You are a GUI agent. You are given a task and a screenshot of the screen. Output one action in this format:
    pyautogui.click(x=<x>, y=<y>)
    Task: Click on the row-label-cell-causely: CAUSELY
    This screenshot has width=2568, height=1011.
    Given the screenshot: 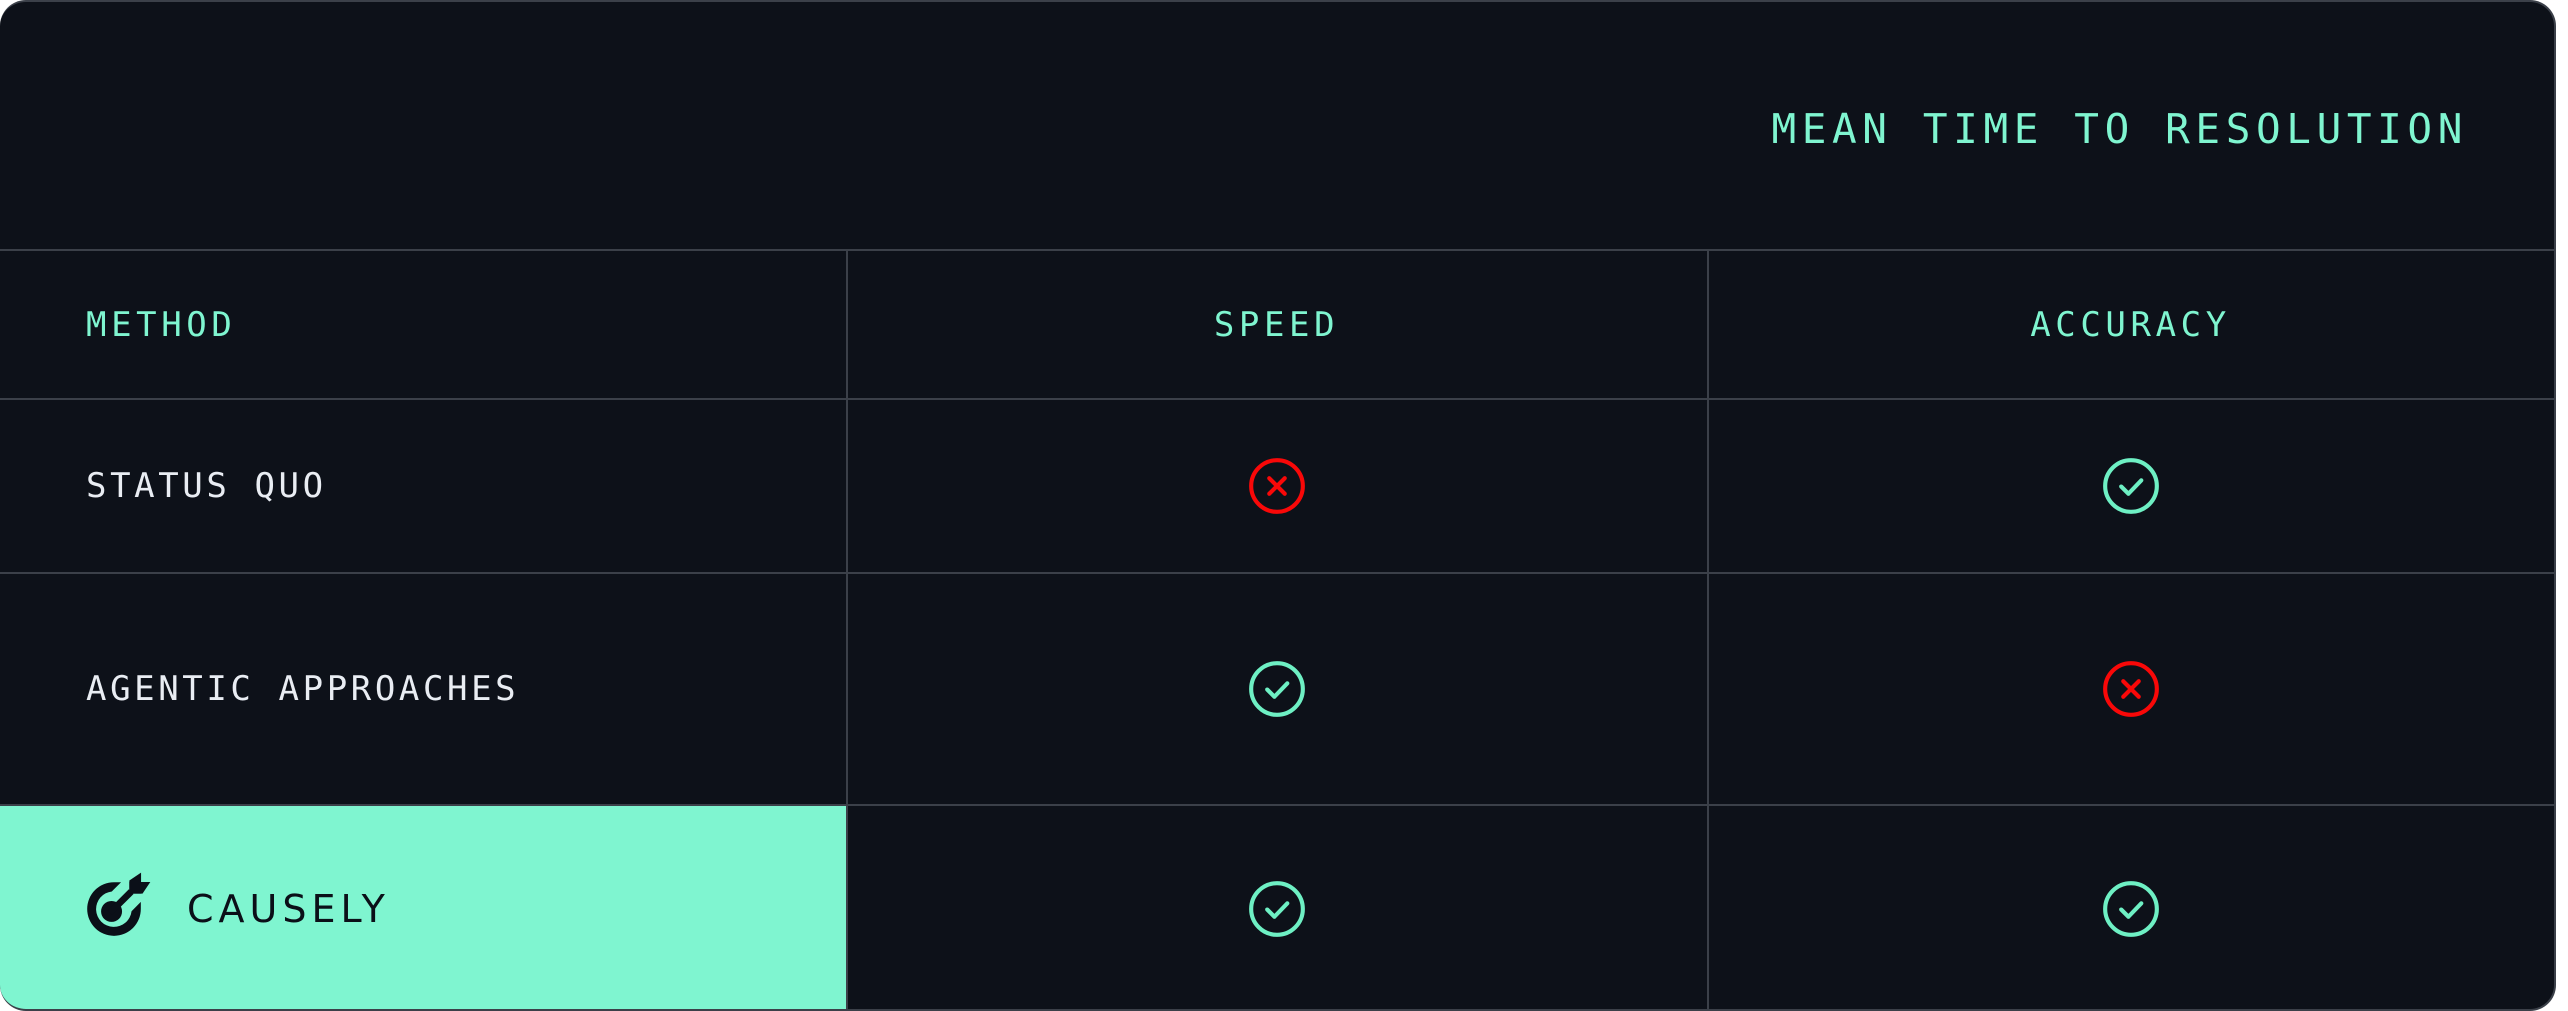 What is the action you would take?
    pyautogui.click(x=423, y=907)
    